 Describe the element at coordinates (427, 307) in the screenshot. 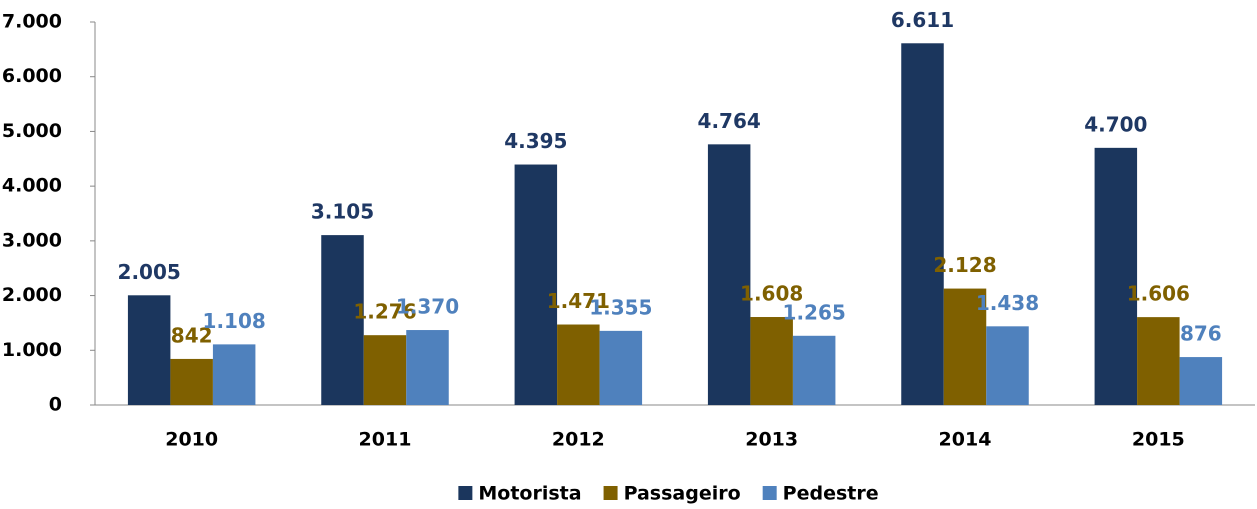

I see `data-label: 1.370` at that location.